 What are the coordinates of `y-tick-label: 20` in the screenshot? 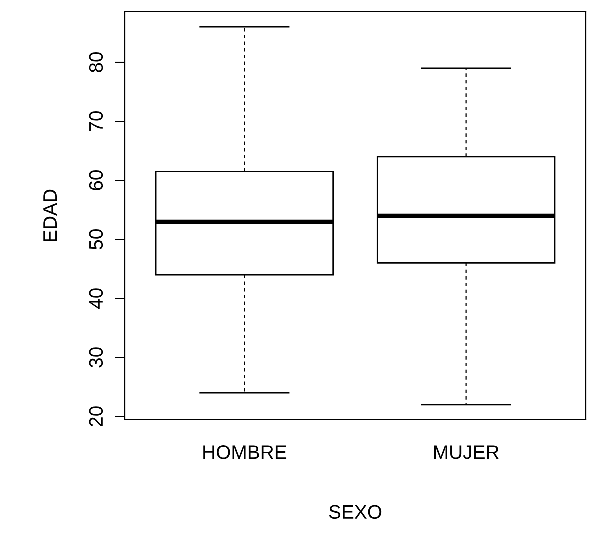 It's located at (96, 416).